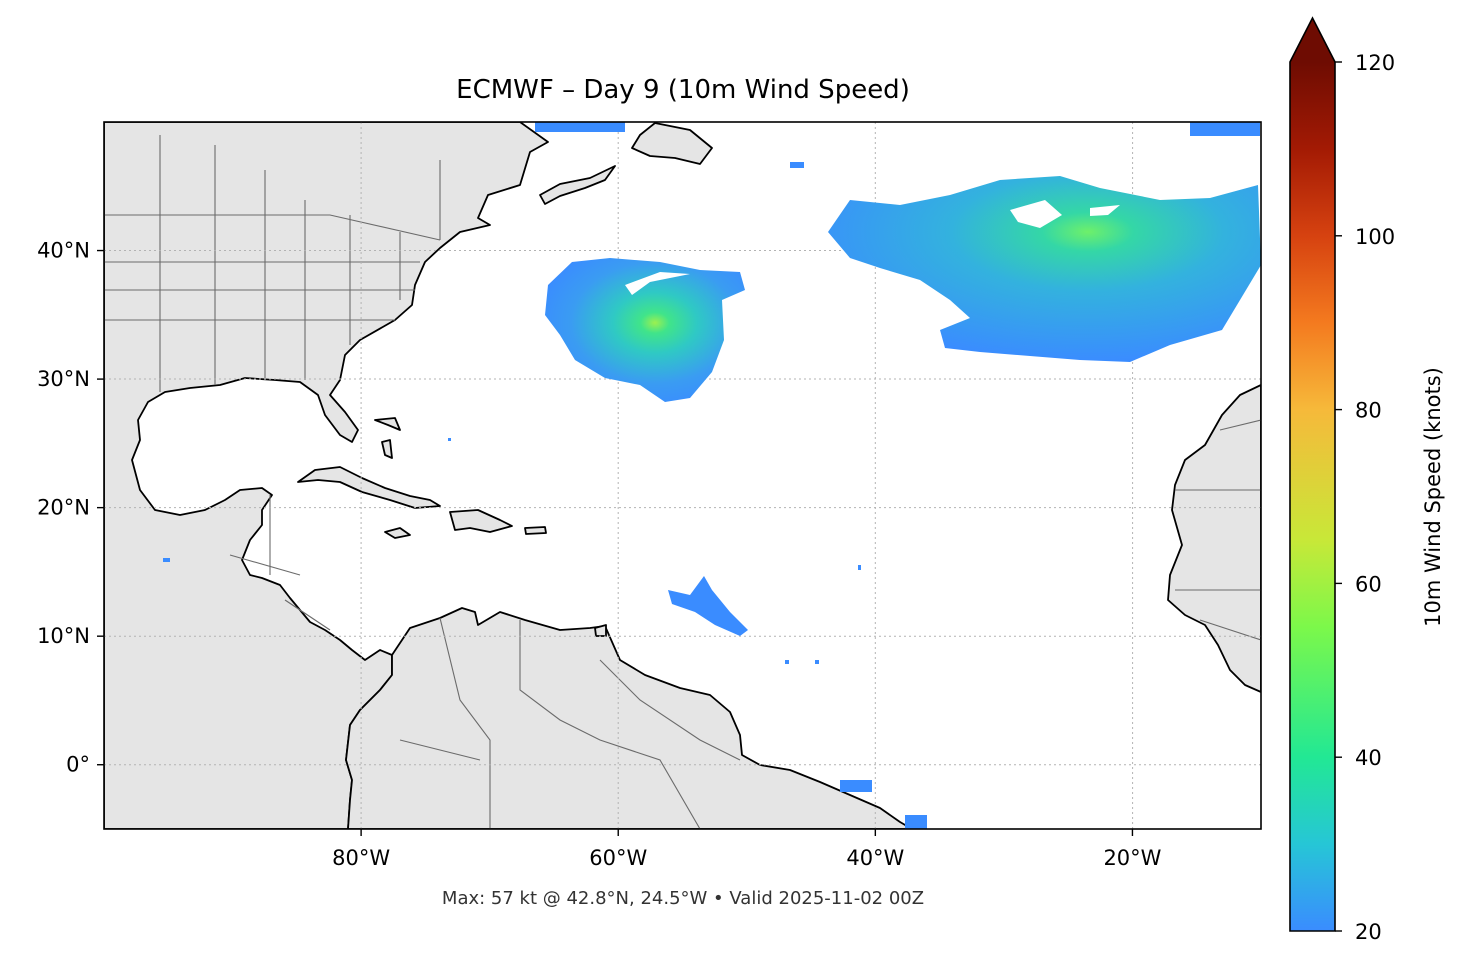  I want to click on south-america-landmass, so click(629, 718).